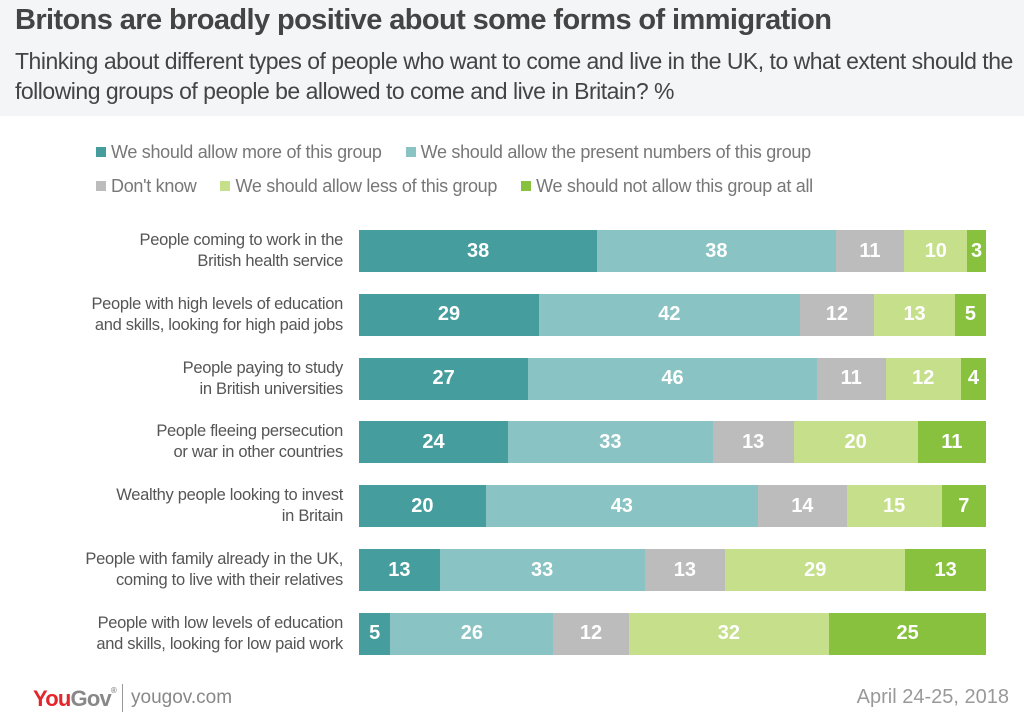 This screenshot has width=1024, height=720. I want to click on category-label-line: Wealthy people looking to invest, so click(229, 495).